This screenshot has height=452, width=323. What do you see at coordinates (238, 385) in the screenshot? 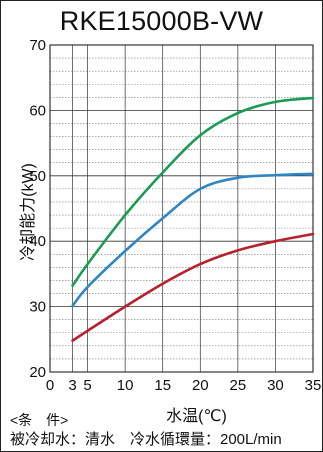
I see `x-tick-label: 25` at bounding box center [238, 385].